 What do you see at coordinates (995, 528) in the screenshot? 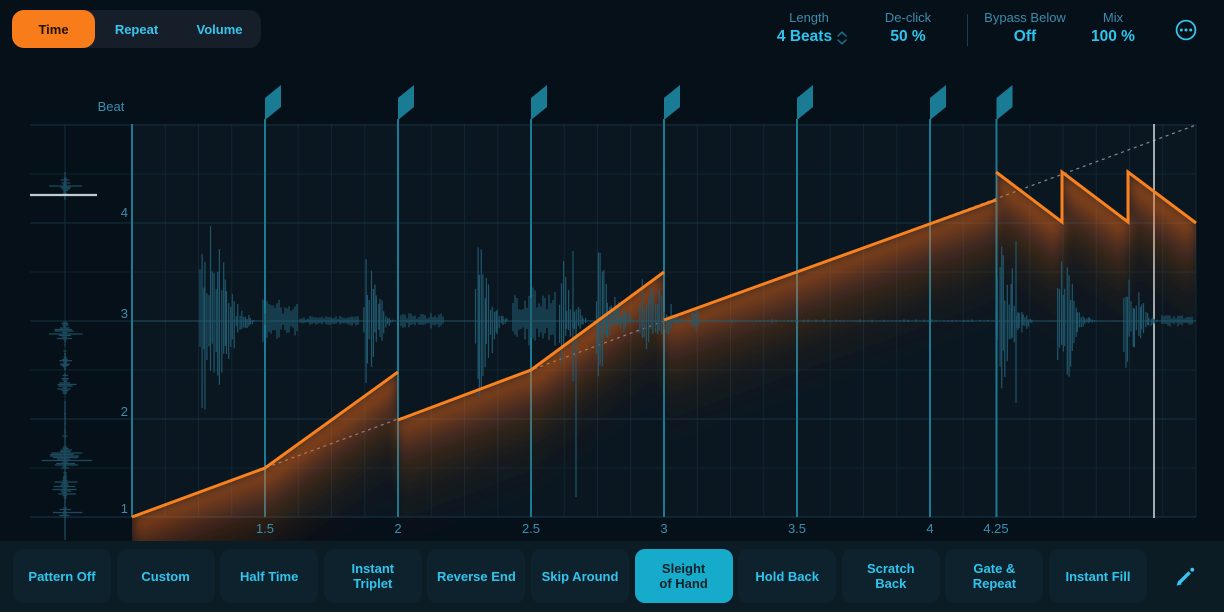
I see `svg-text: 4.25` at bounding box center [995, 528].